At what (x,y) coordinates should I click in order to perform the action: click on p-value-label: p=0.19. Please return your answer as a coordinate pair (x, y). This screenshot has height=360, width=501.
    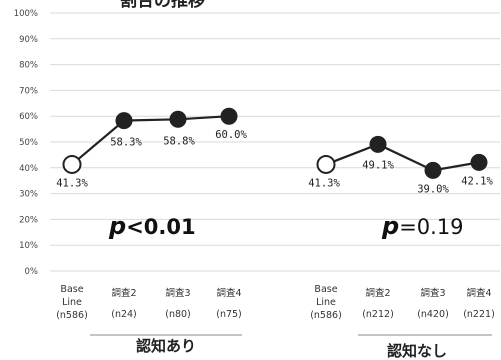
    Looking at the image, I should click on (422, 226).